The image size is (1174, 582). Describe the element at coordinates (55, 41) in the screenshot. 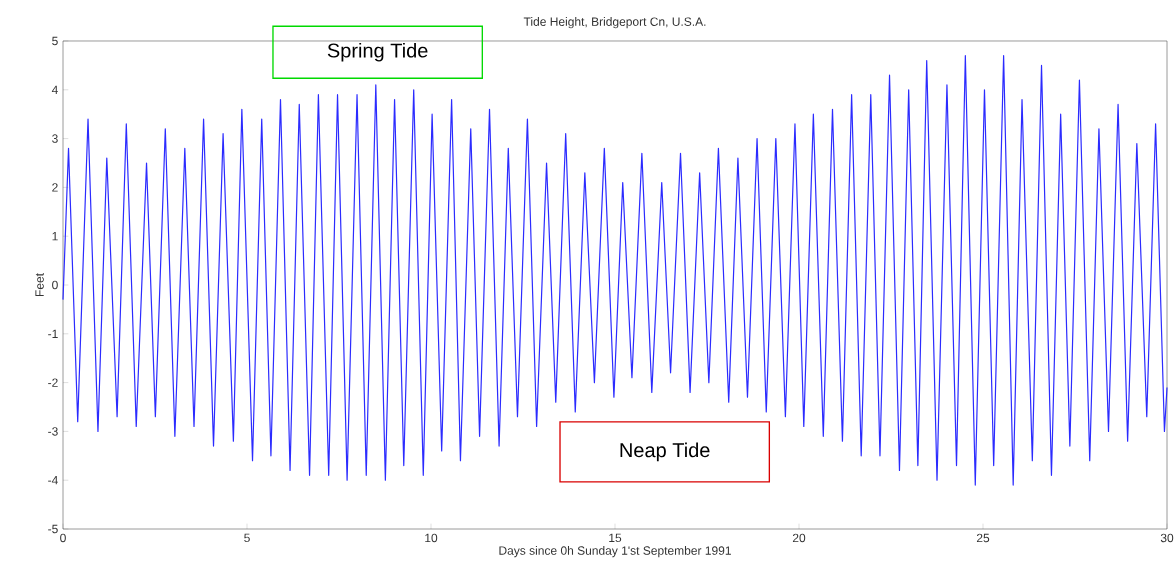

I see `y-tick-label: 5` at that location.